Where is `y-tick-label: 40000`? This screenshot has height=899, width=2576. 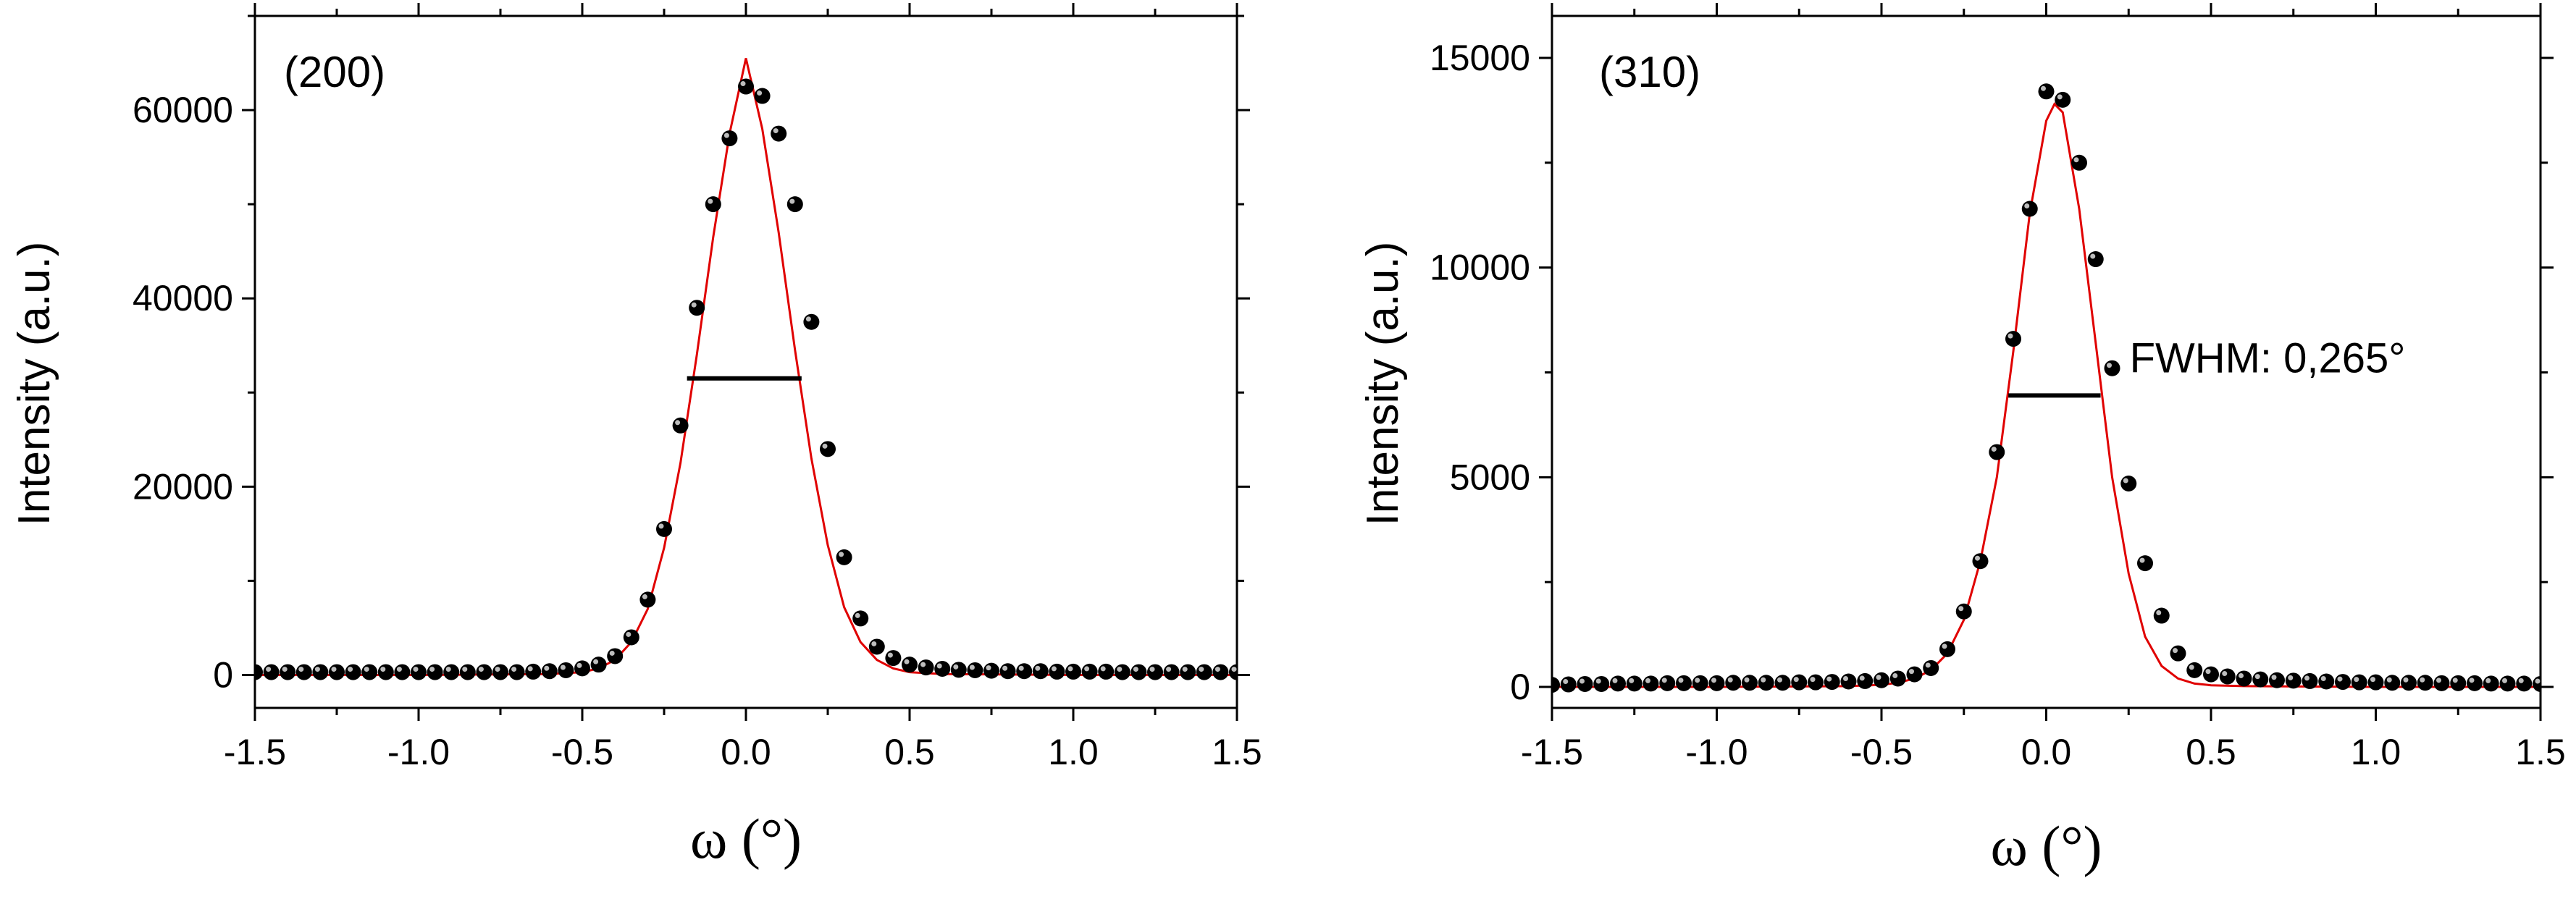 y-tick-label: 40000 is located at coordinates (183, 298).